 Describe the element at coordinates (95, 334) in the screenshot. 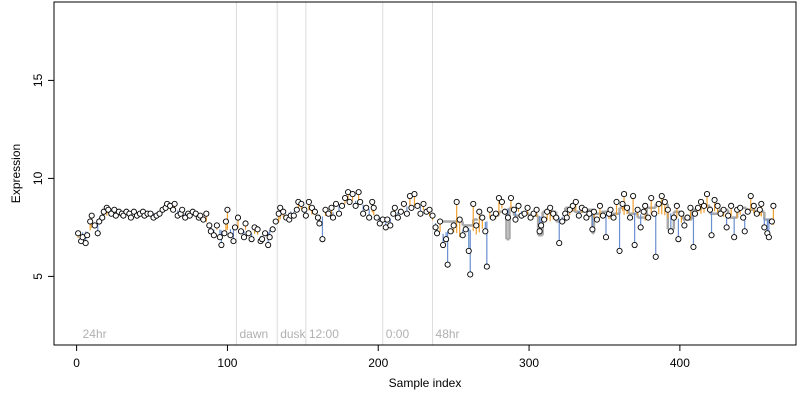

I see `annotation-label-0: 24hr` at that location.